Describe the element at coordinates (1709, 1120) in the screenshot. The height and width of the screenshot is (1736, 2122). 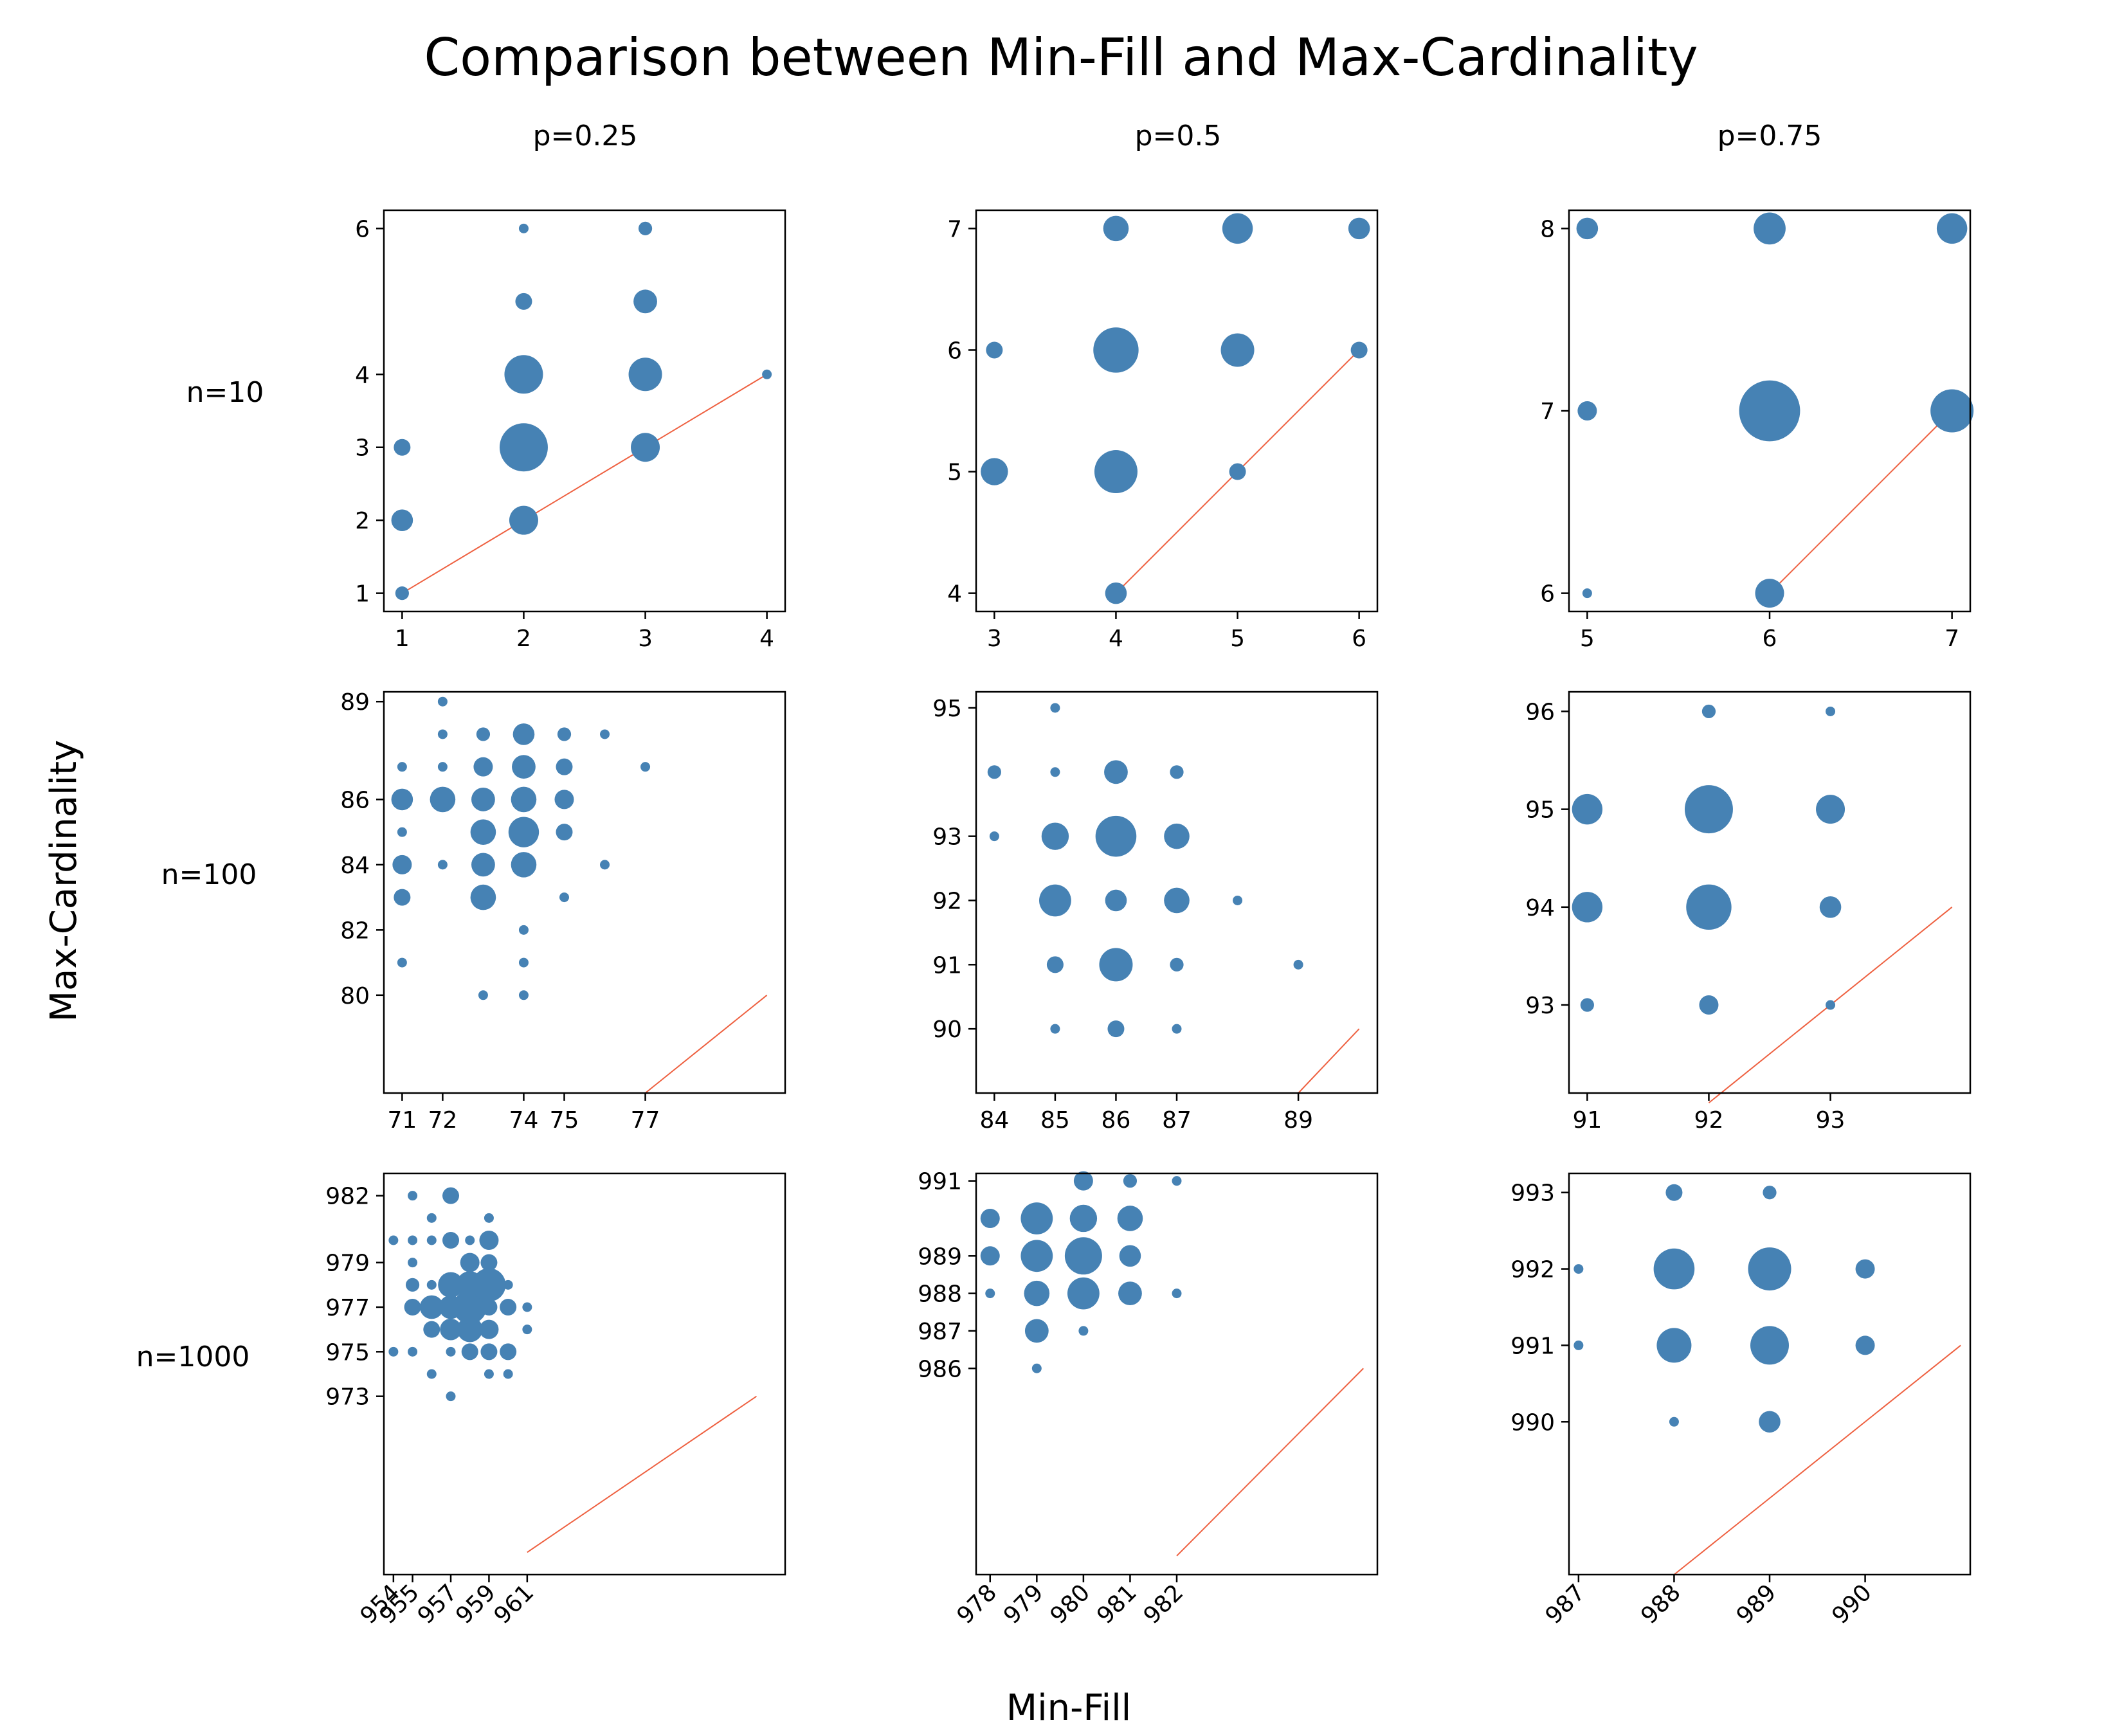
I see `x-tick-label: 92` at that location.